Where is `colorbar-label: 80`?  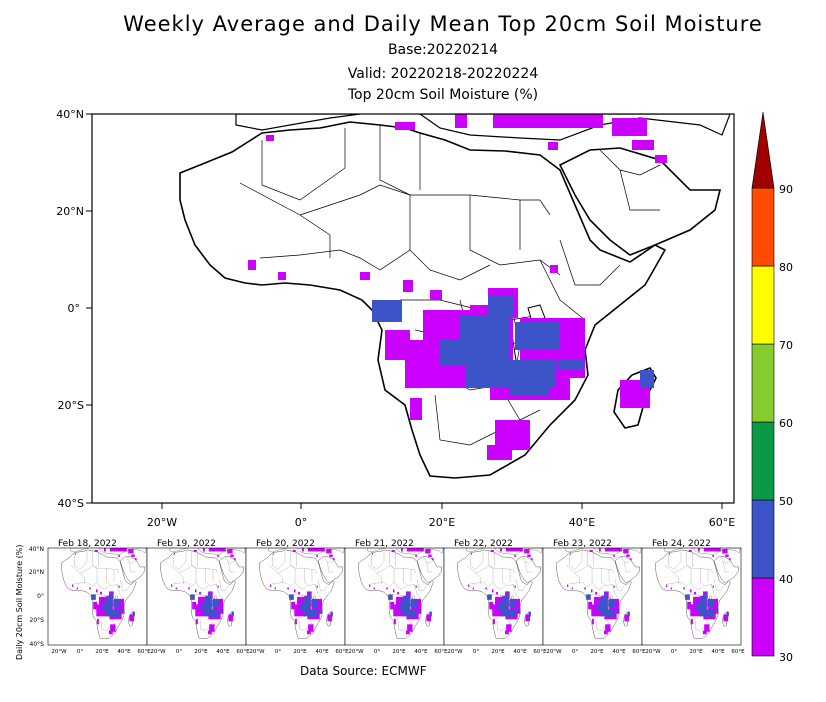
colorbar-label: 80 is located at coordinates (786, 267).